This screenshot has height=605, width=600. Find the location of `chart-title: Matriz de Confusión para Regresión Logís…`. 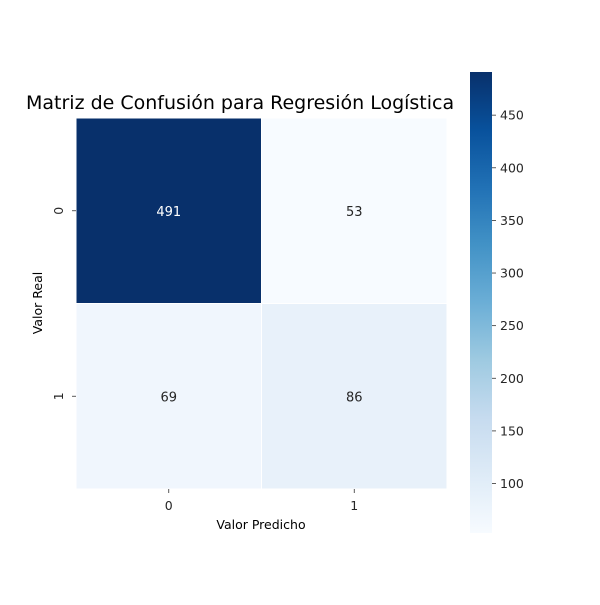

chart-title: Matriz de Confusión para Regresión Logís… is located at coordinates (240, 103).